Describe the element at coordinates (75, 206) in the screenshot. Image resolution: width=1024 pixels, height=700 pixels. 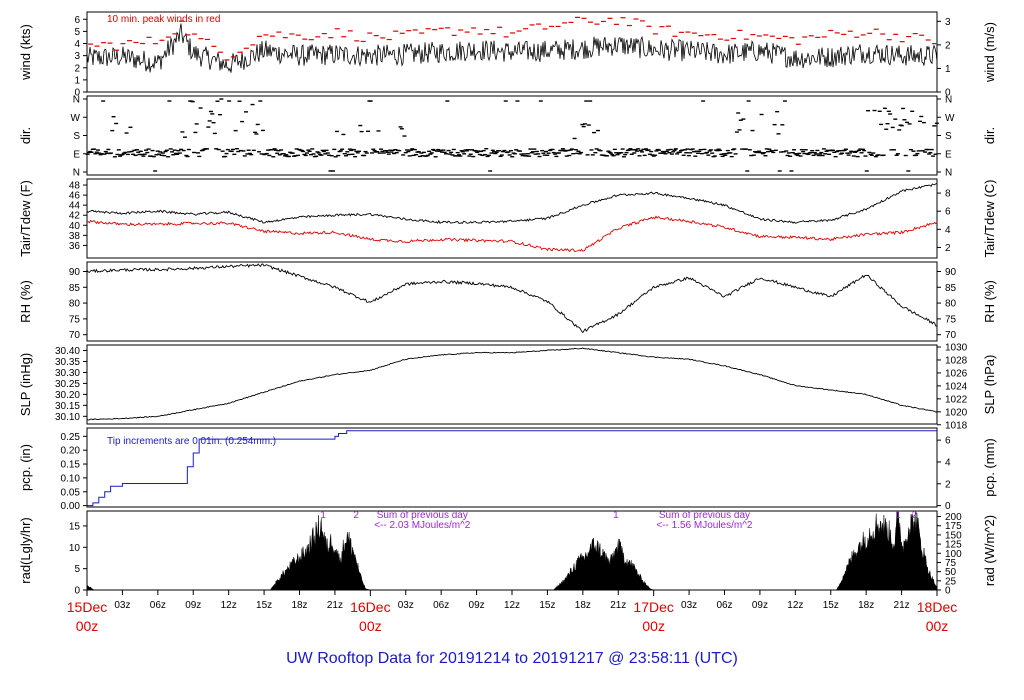
I see `temperature-ytick-left: 44` at that location.